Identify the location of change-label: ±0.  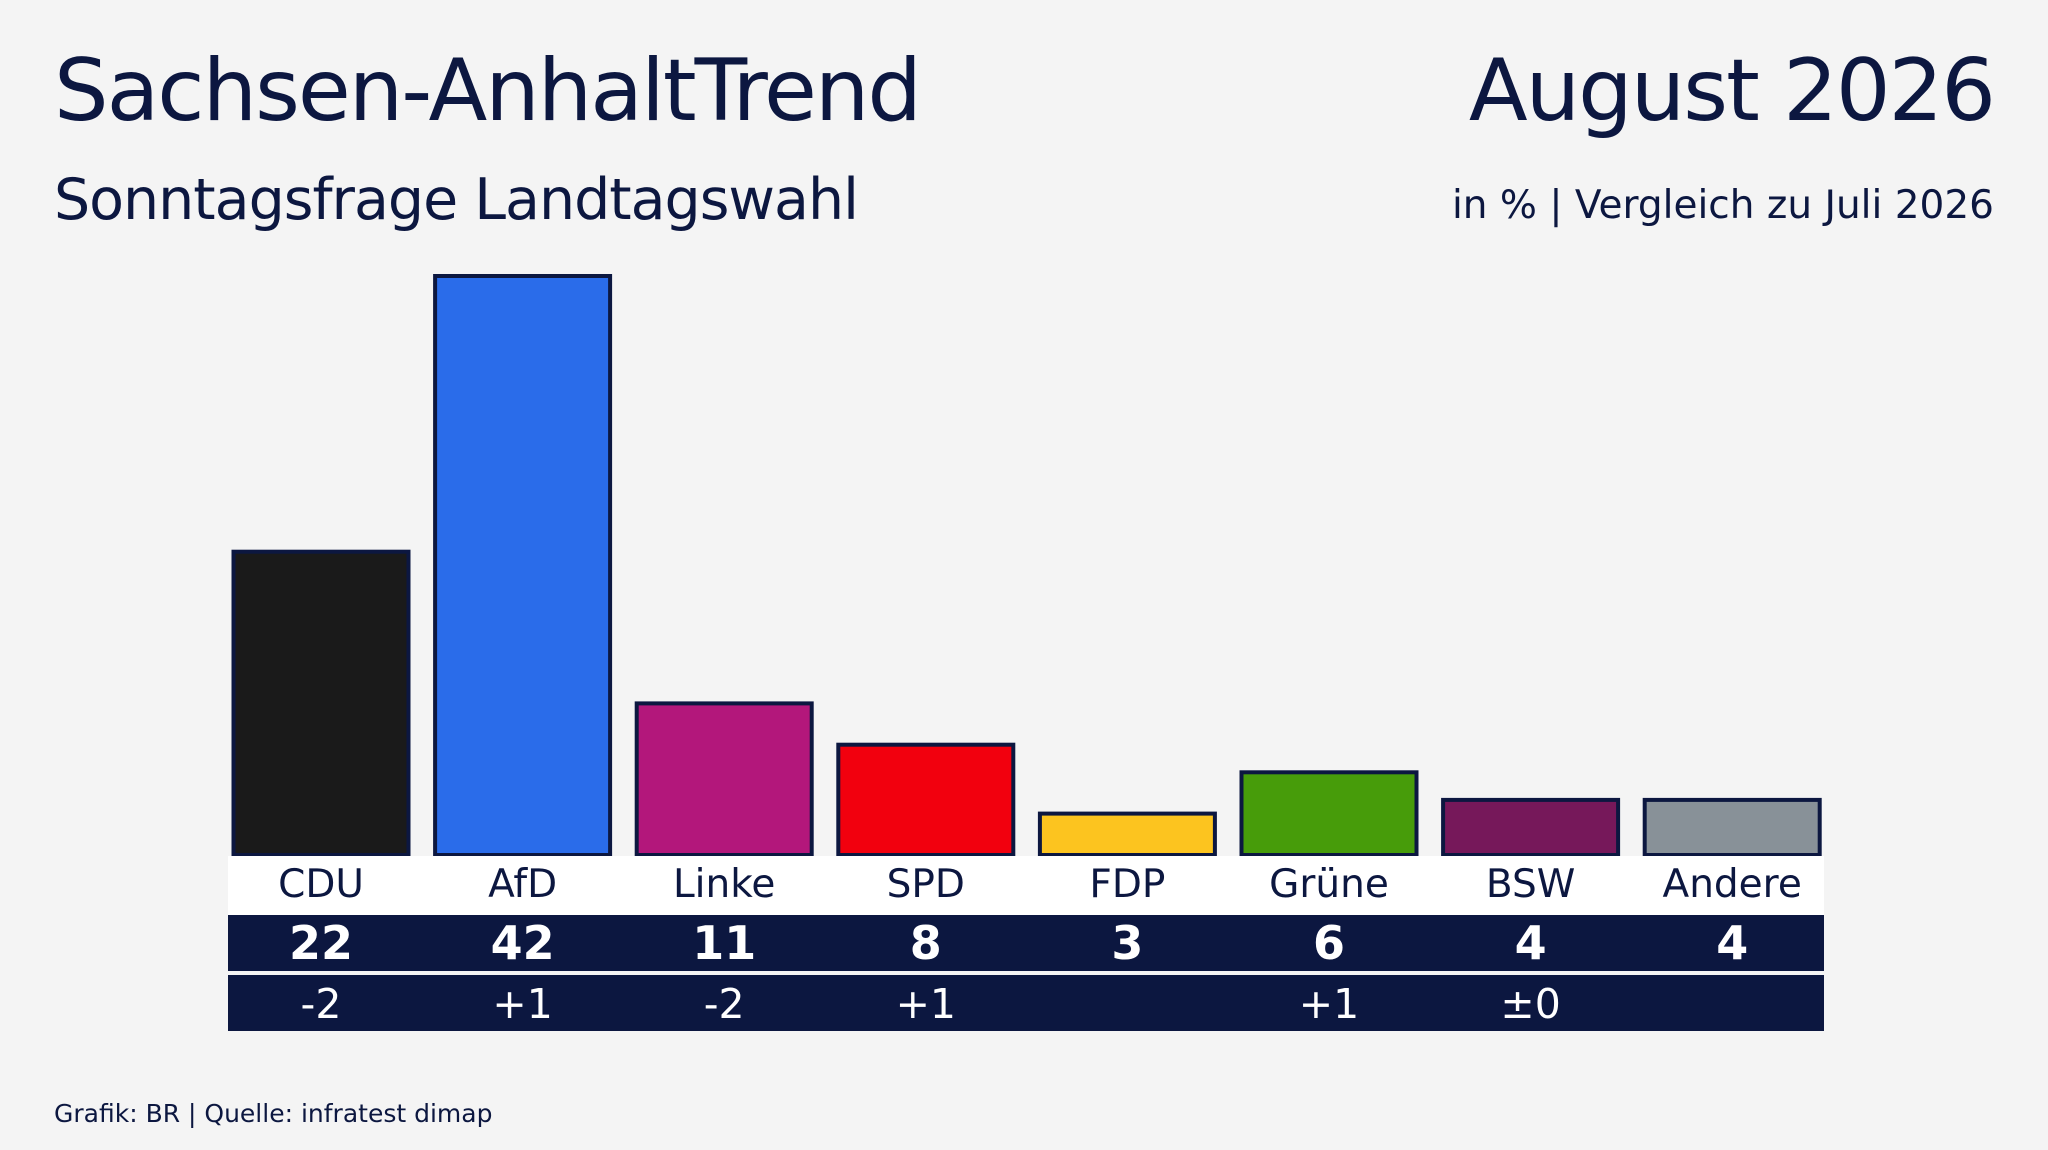
(1530, 1004).